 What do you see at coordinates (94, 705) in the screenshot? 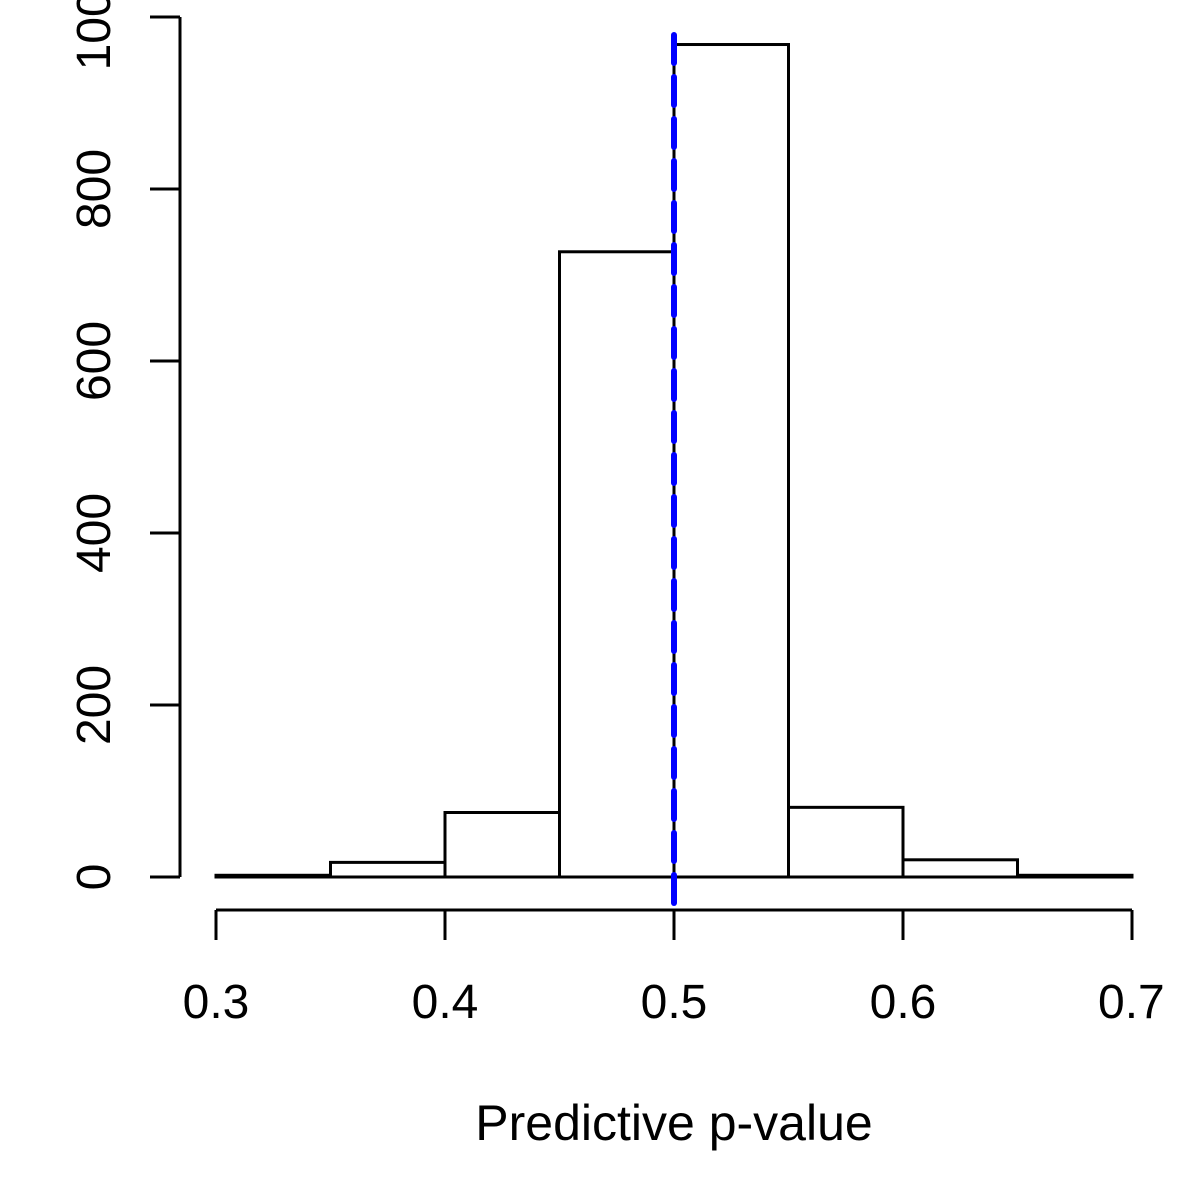
I see `y-tick-label-1: 200` at bounding box center [94, 705].